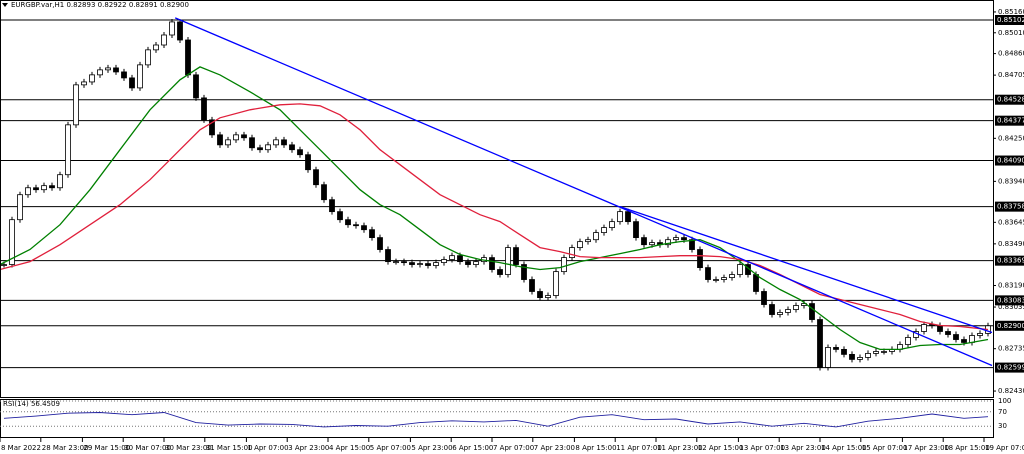 The image size is (1024, 454). I want to click on rsi-label: RSI(14) 56.4509, so click(31, 404).